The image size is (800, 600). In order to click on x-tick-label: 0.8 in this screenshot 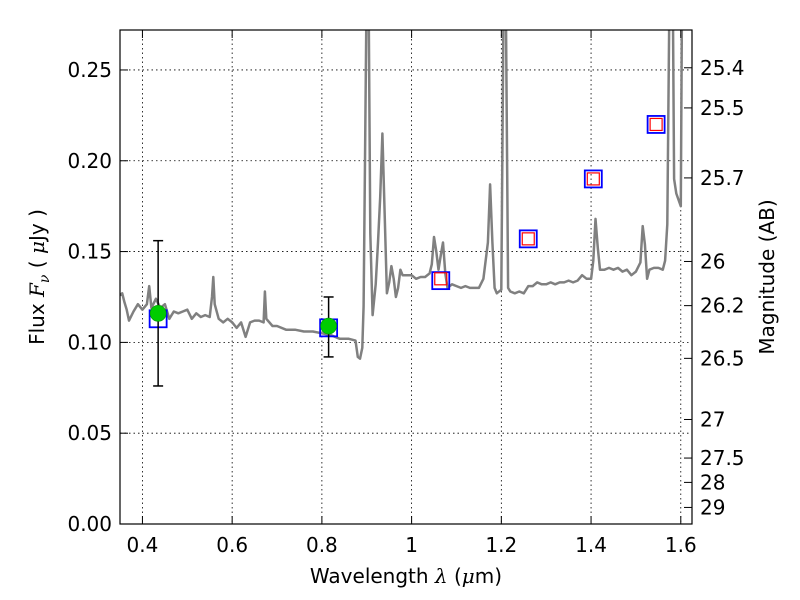, I will do `click(322, 545)`.